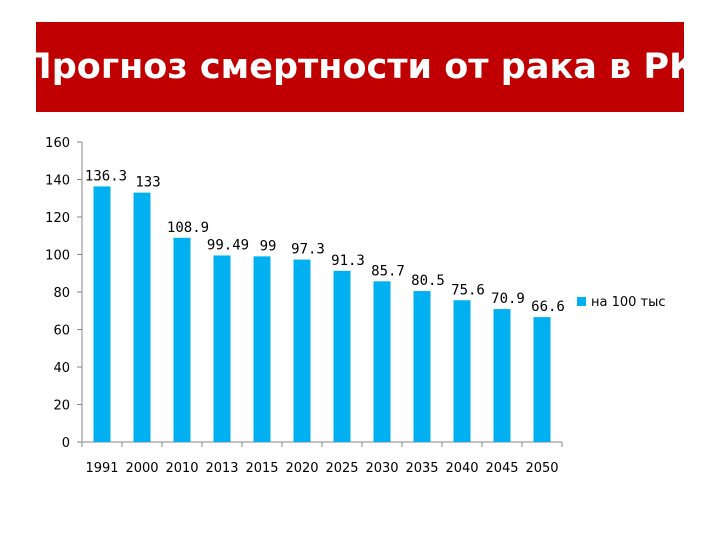  Describe the element at coordinates (548, 307) in the screenshot. I see `data-label-2050: 66.6` at that location.